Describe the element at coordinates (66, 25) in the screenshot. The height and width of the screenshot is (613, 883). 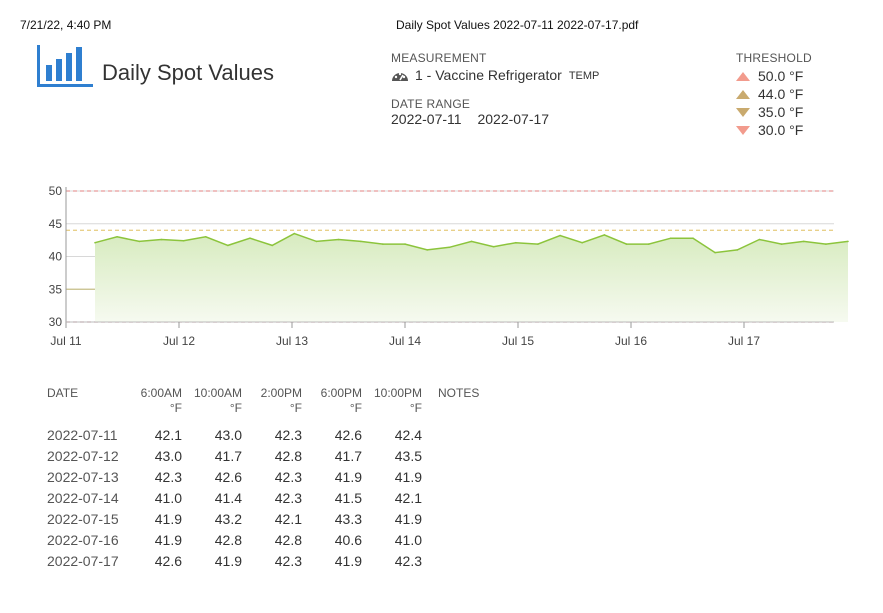
I see `print-date: 7/21/22, 4:40 PM` at that location.